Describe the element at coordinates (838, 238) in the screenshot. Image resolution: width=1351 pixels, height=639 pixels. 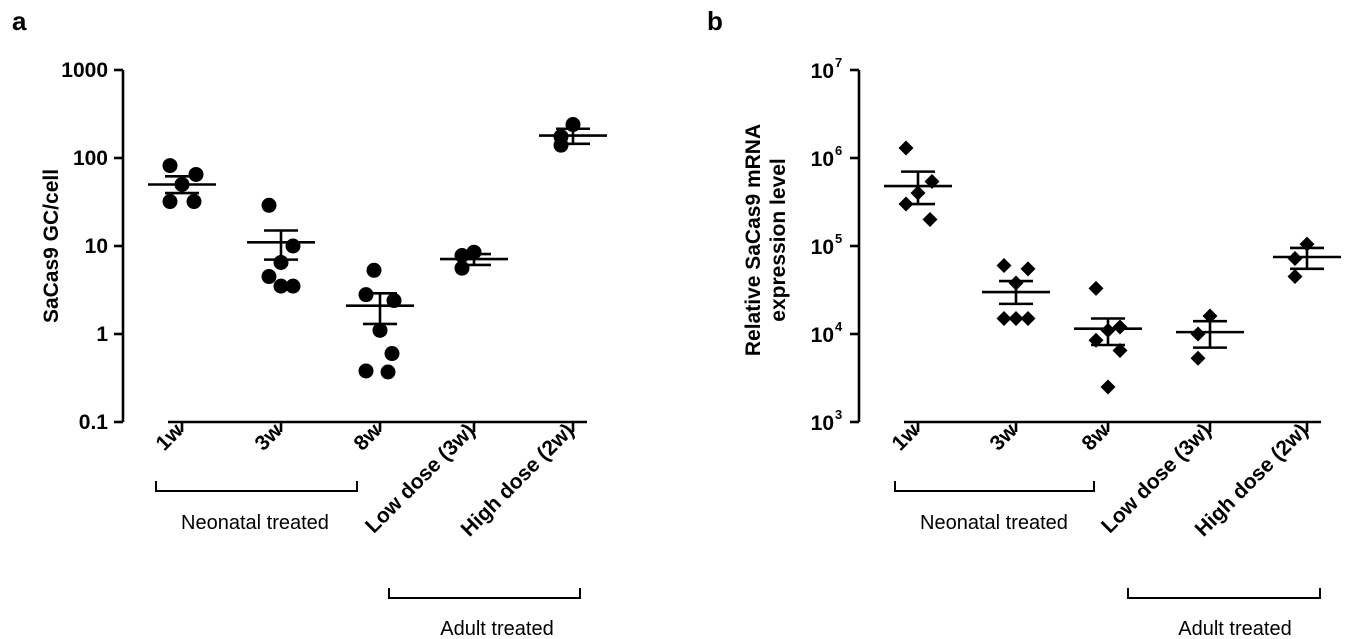
I see `y-tick-exponent: 5` at that location.